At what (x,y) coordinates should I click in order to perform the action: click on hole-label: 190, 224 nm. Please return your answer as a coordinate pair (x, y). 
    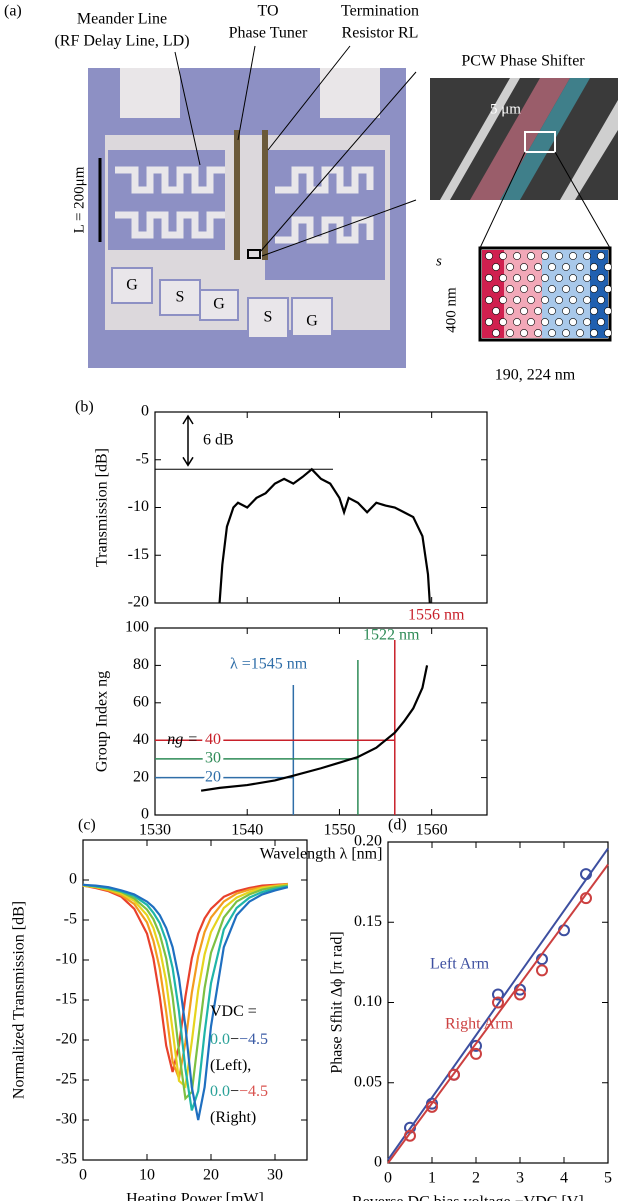
    Looking at the image, I should click on (535, 375).